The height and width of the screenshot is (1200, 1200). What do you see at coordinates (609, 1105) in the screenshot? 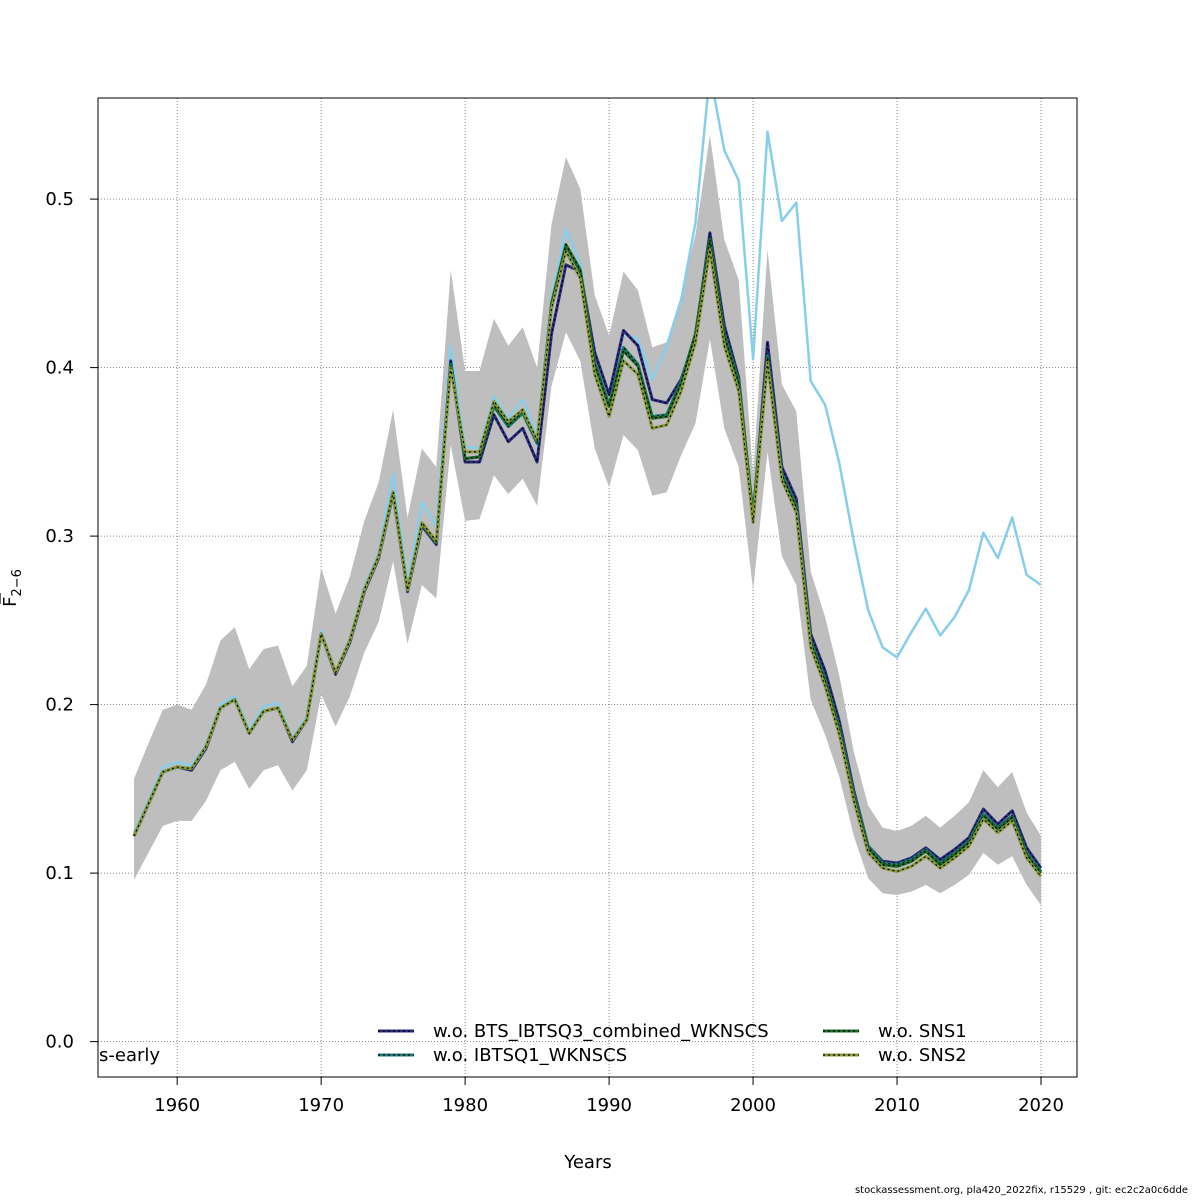
I see `x-tick-label: 1990` at bounding box center [609, 1105].